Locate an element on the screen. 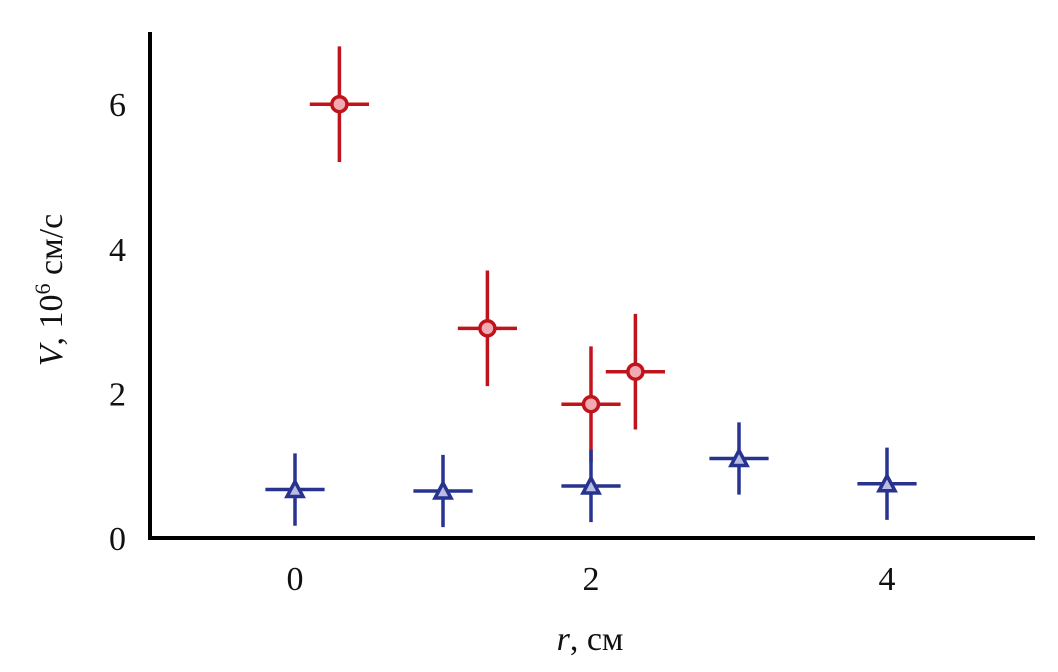 This screenshot has height=672, width=1058. y-tick-label: 6 is located at coordinates (117, 105).